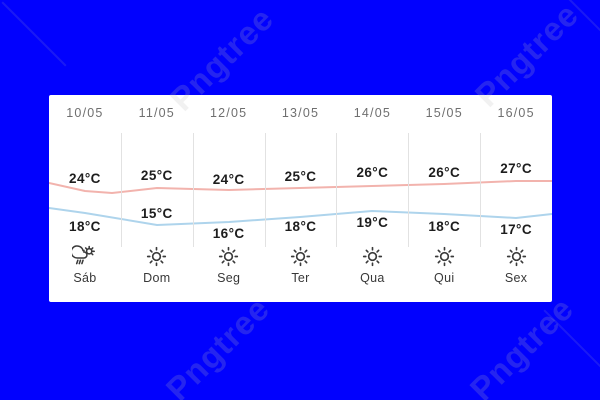 Image resolution: width=600 pixels, height=400 pixels. Describe the element at coordinates (372, 278) in the screenshot. I see `day-name-label: Qua` at that location.